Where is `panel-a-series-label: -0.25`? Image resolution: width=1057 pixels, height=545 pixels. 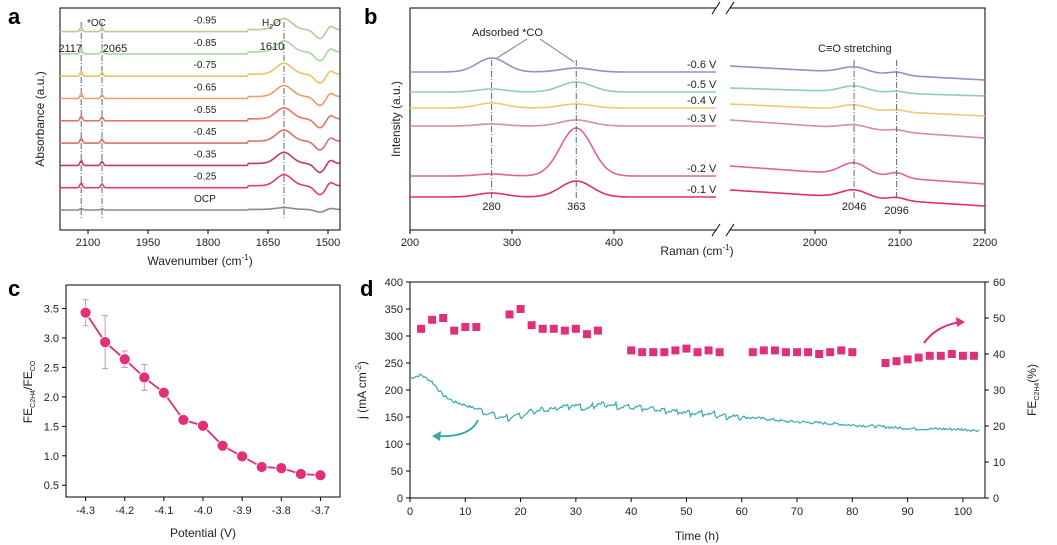 panel-a-series-label: -0.25 is located at coordinates (205, 177).